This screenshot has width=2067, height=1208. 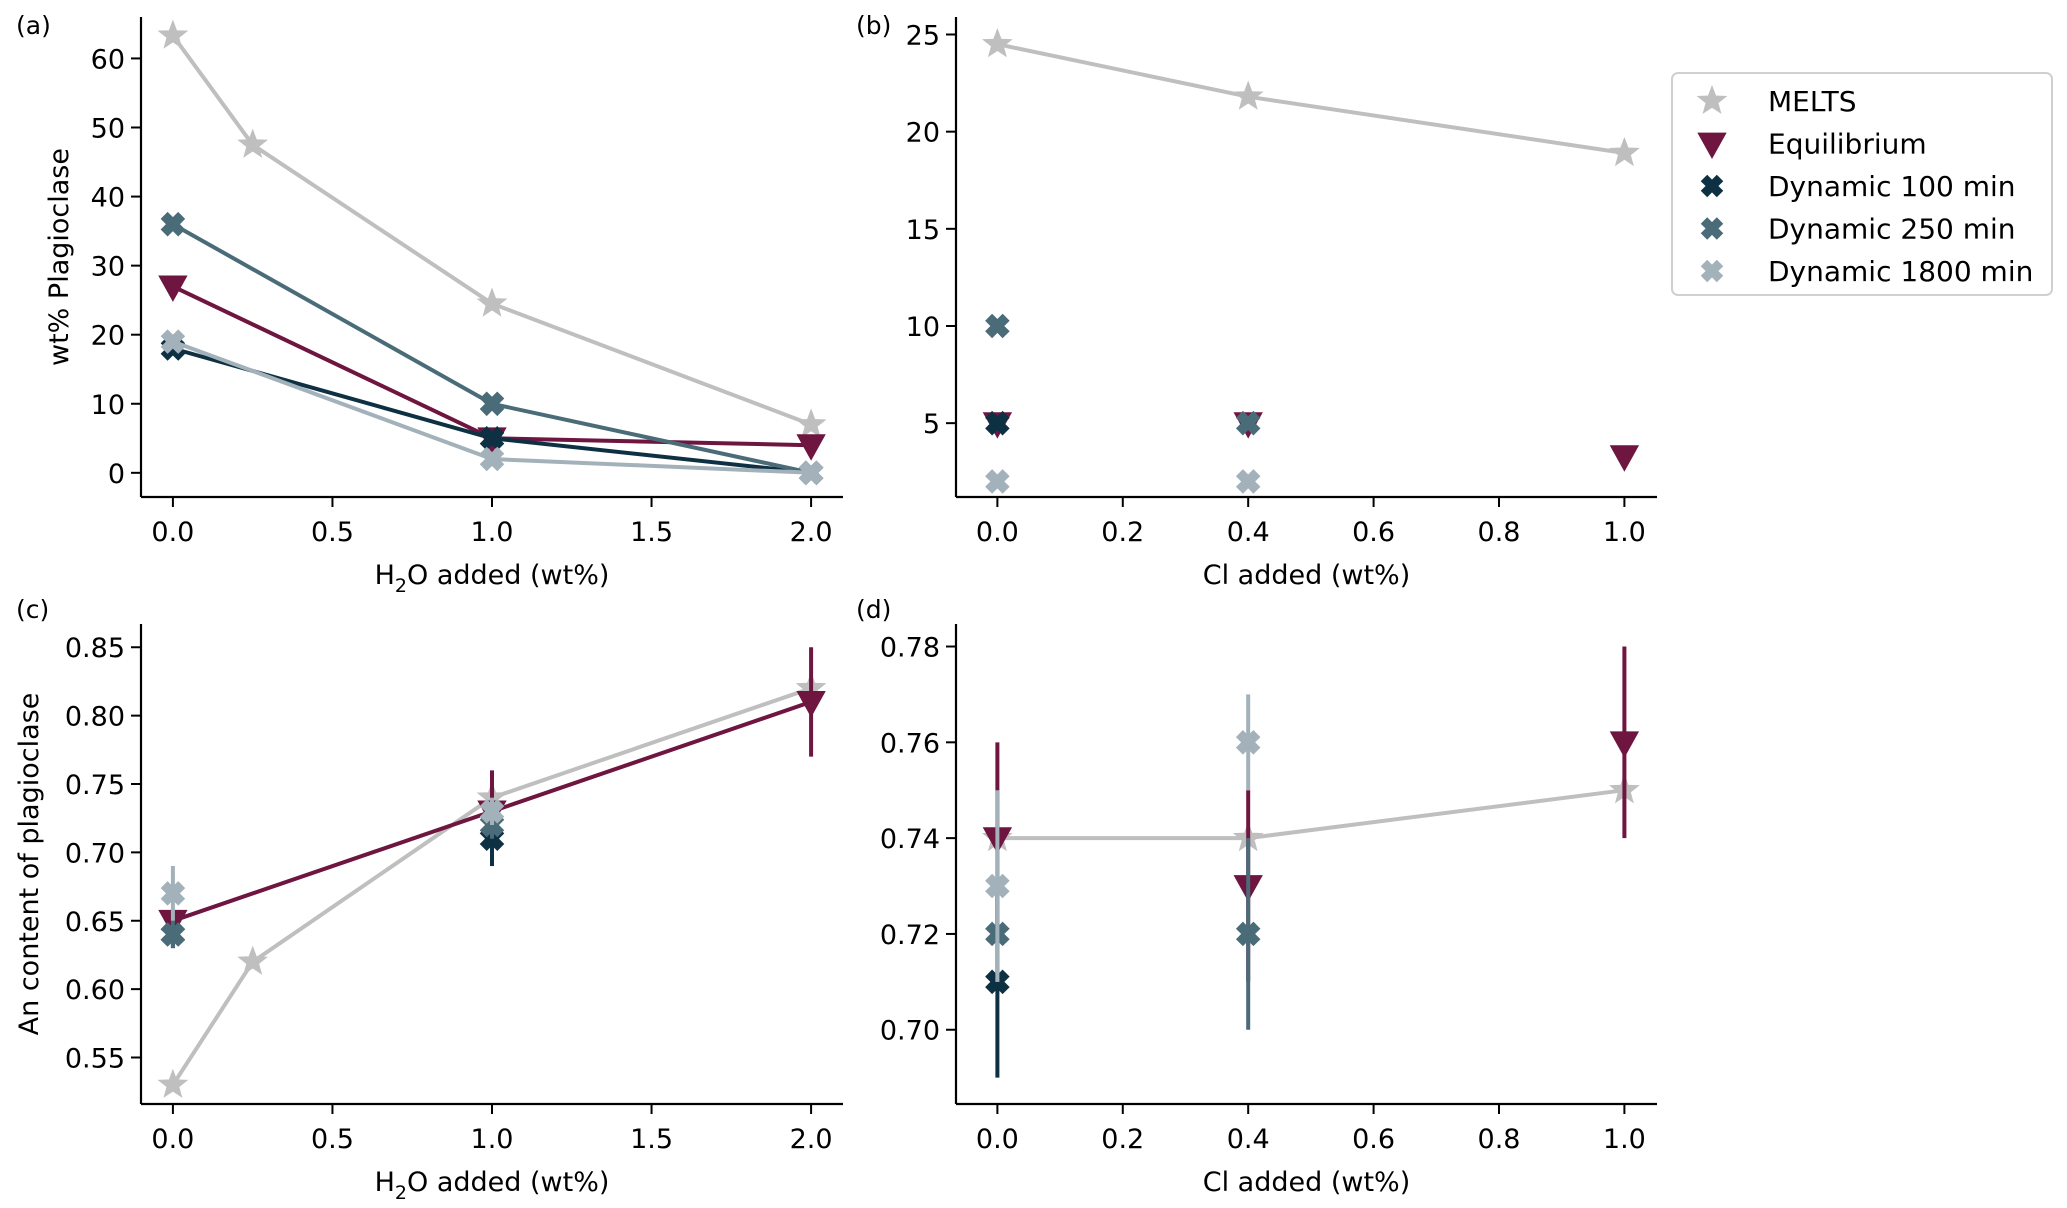 I want to click on dynamic-1800-min-marker-icon, so click(x=1712, y=271).